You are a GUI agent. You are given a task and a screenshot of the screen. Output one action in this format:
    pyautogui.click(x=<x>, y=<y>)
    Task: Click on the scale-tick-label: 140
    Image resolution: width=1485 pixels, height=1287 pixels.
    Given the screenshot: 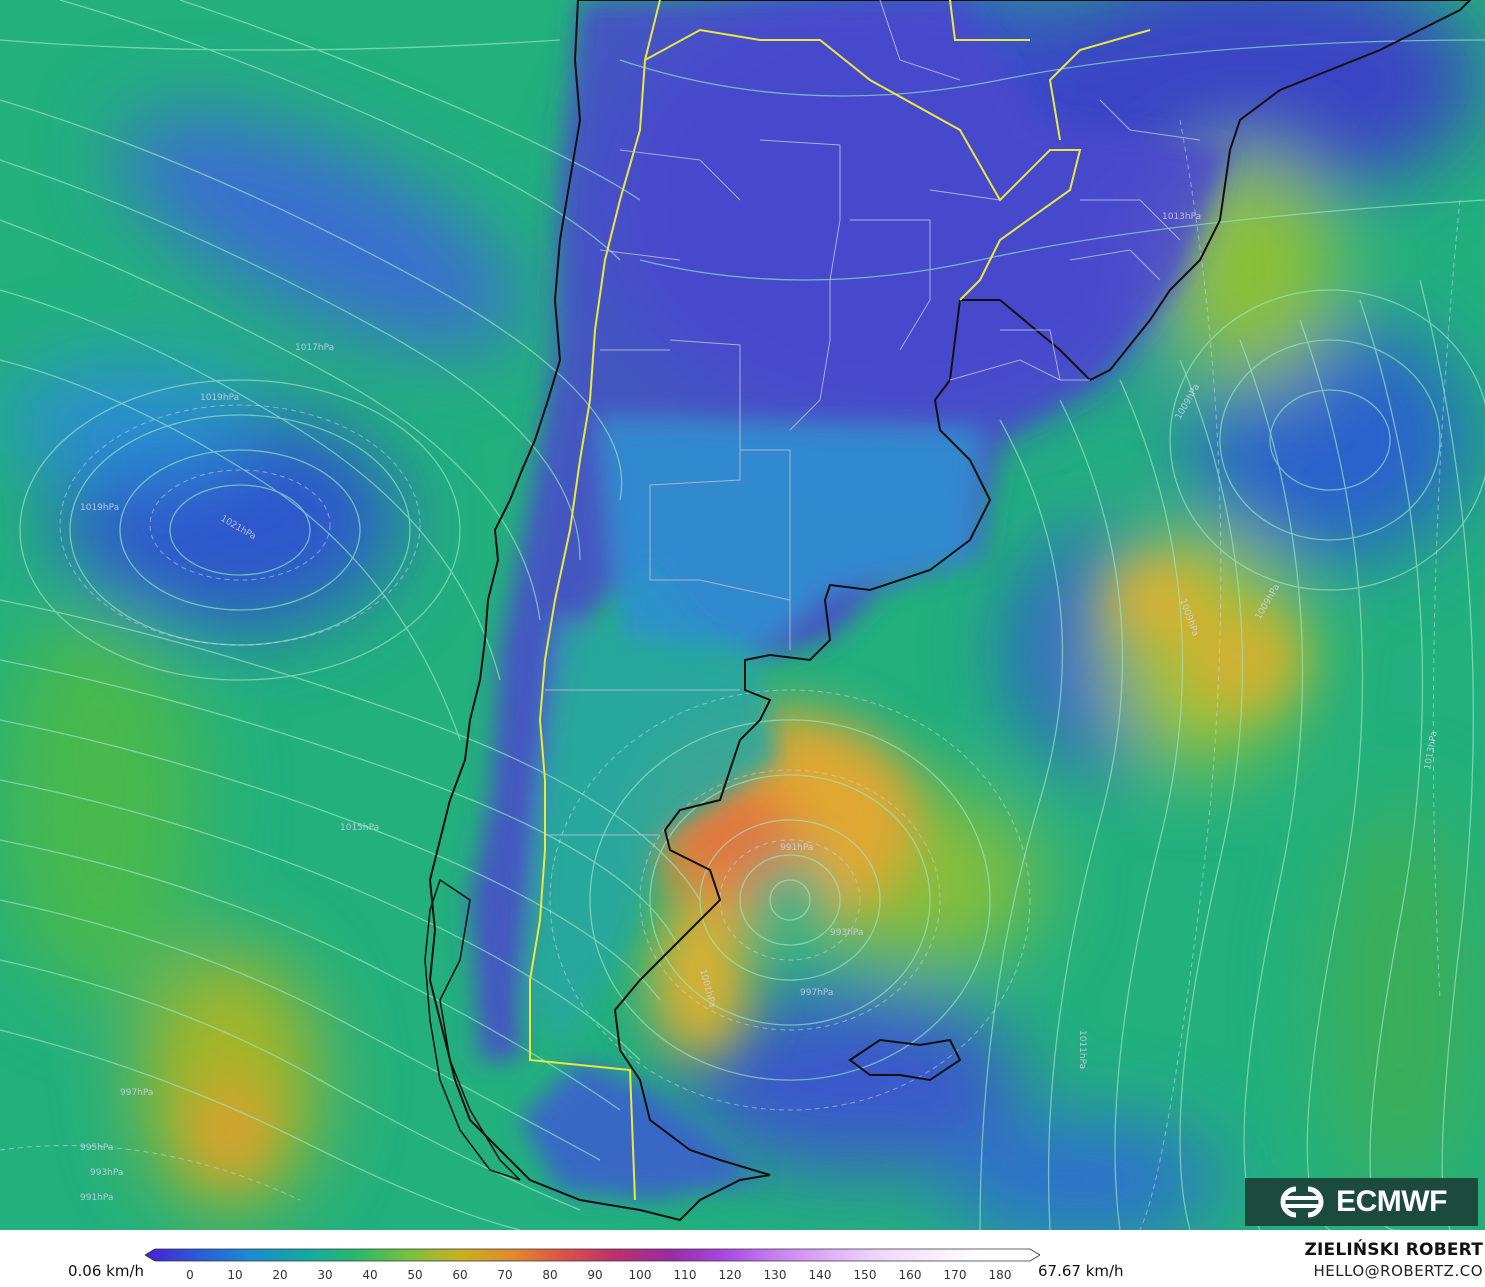 What is the action you would take?
    pyautogui.click(x=820, y=1275)
    